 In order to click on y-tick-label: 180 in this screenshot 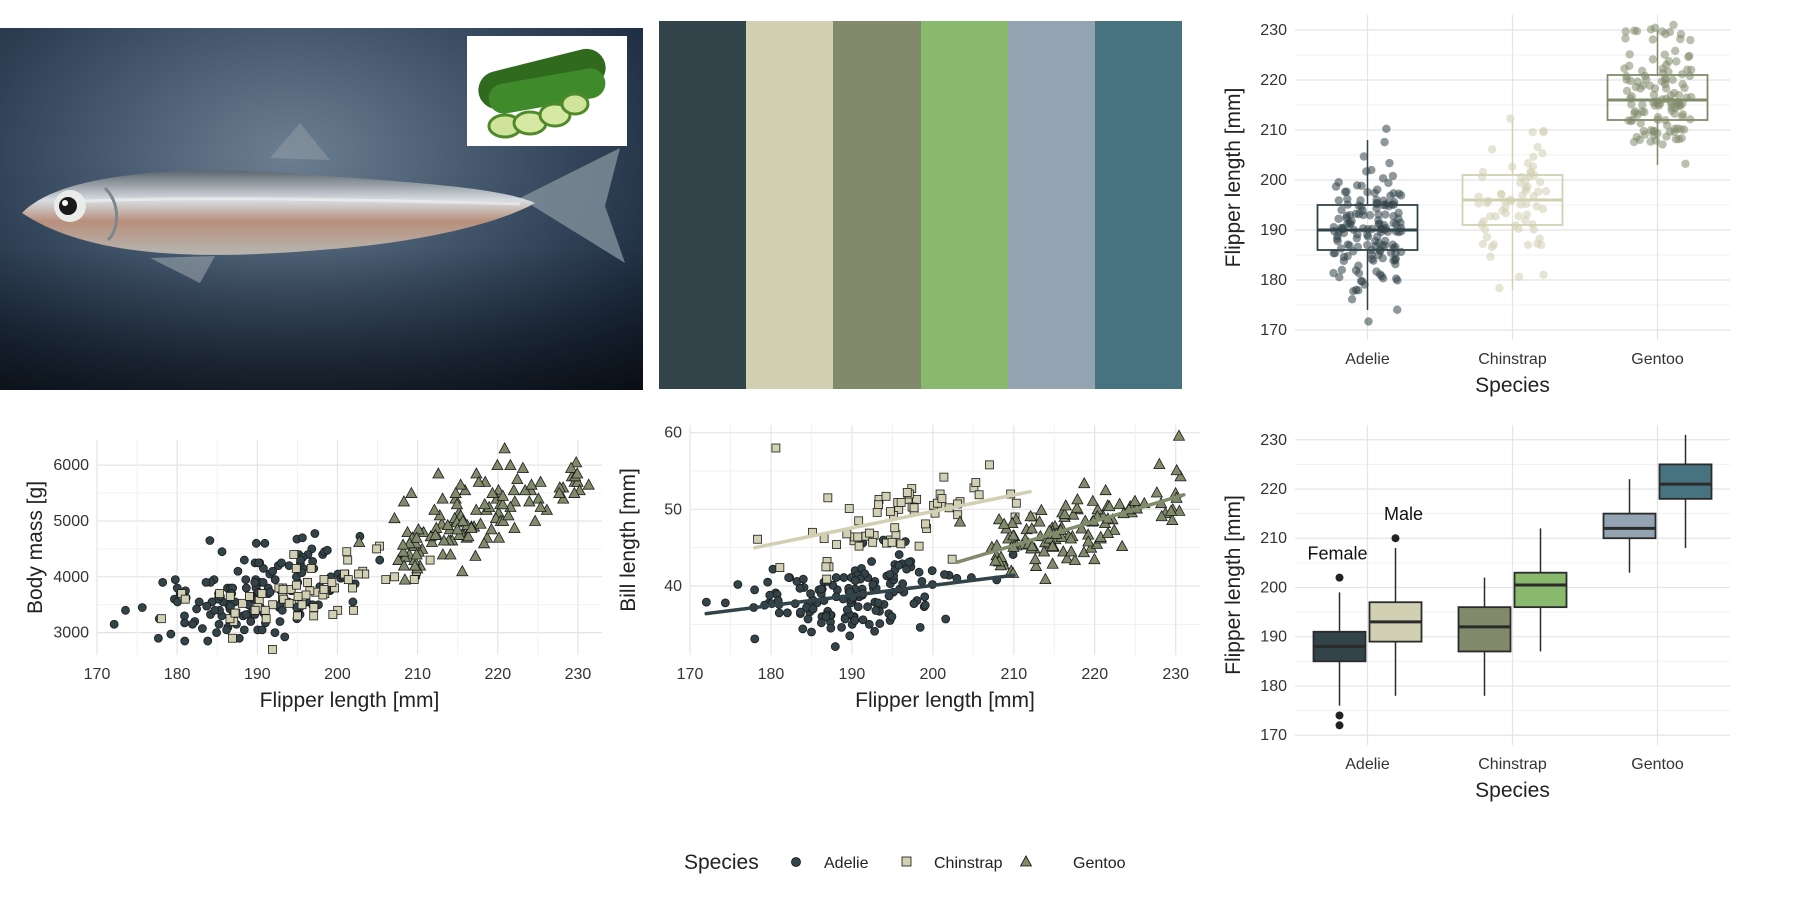, I will do `click(1273, 280)`.